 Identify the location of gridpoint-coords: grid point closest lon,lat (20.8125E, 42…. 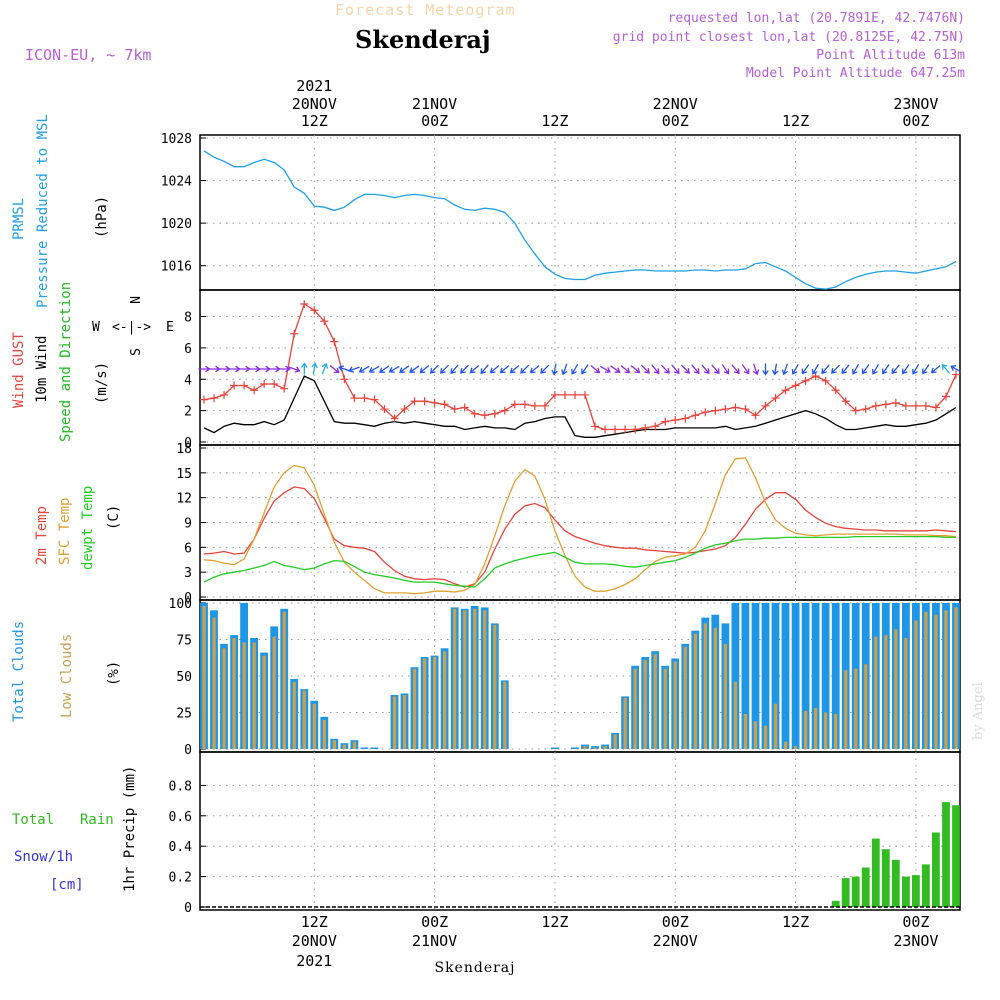
(789, 37).